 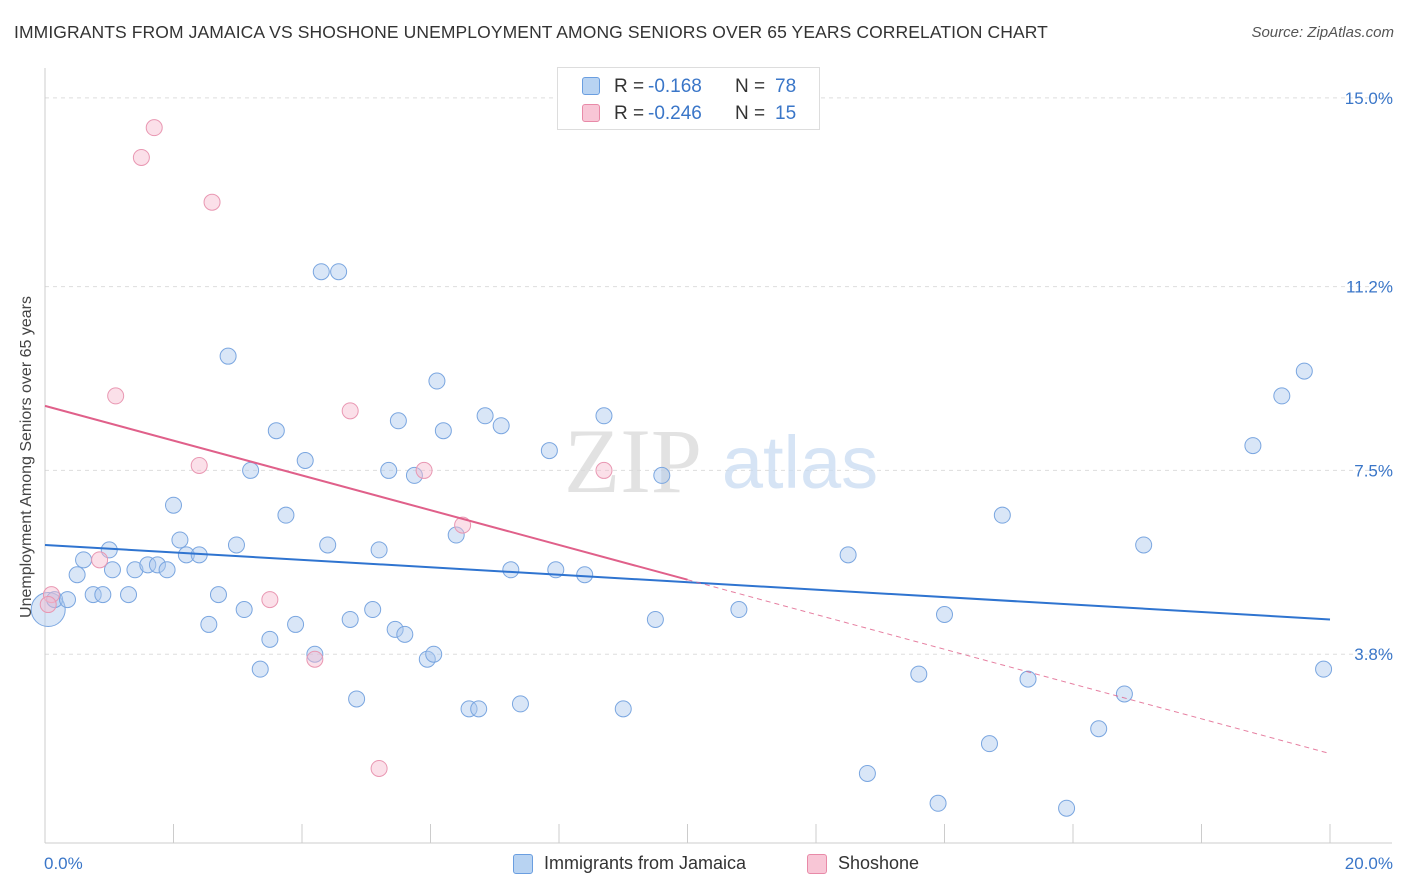 What do you see at coordinates (1369, 863) in the screenshot?
I see `x-tick-label-max: 20.0%` at bounding box center [1369, 863].